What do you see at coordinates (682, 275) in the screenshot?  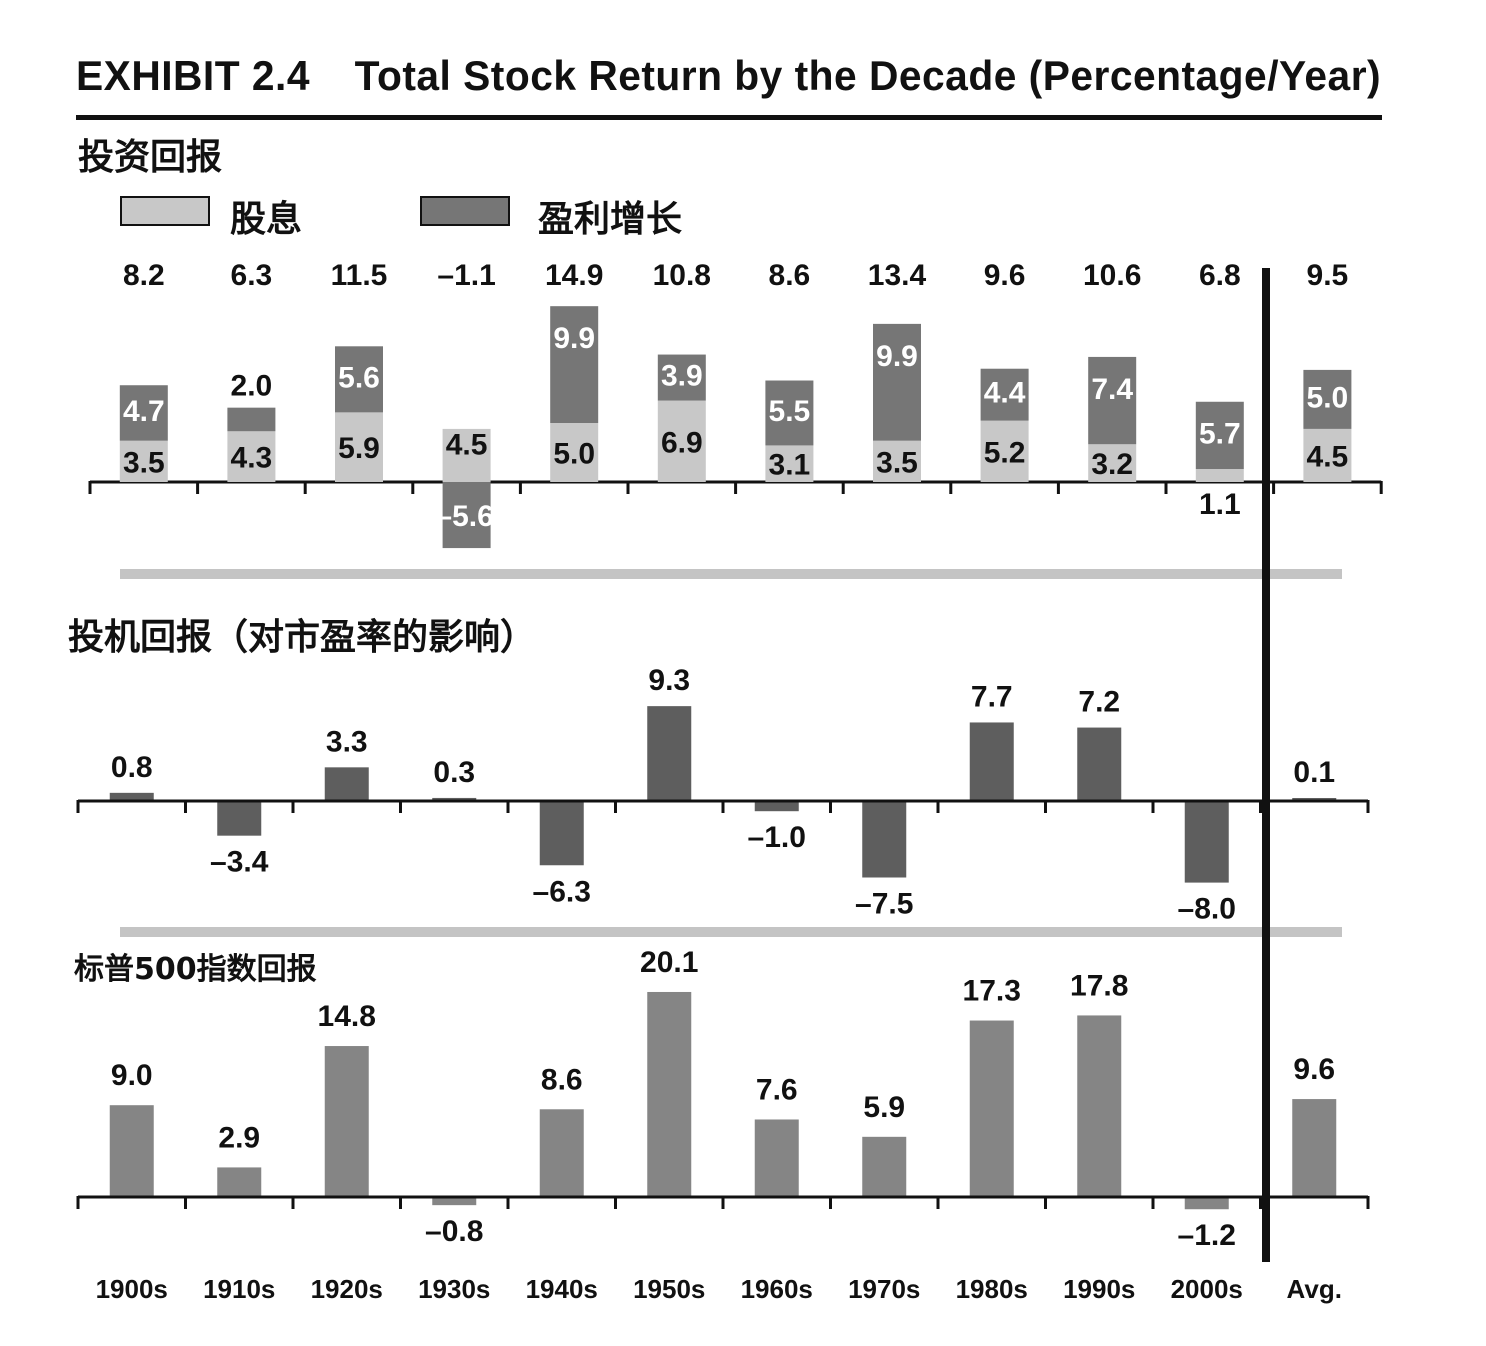 I see `total-return-label: 10.8` at bounding box center [682, 275].